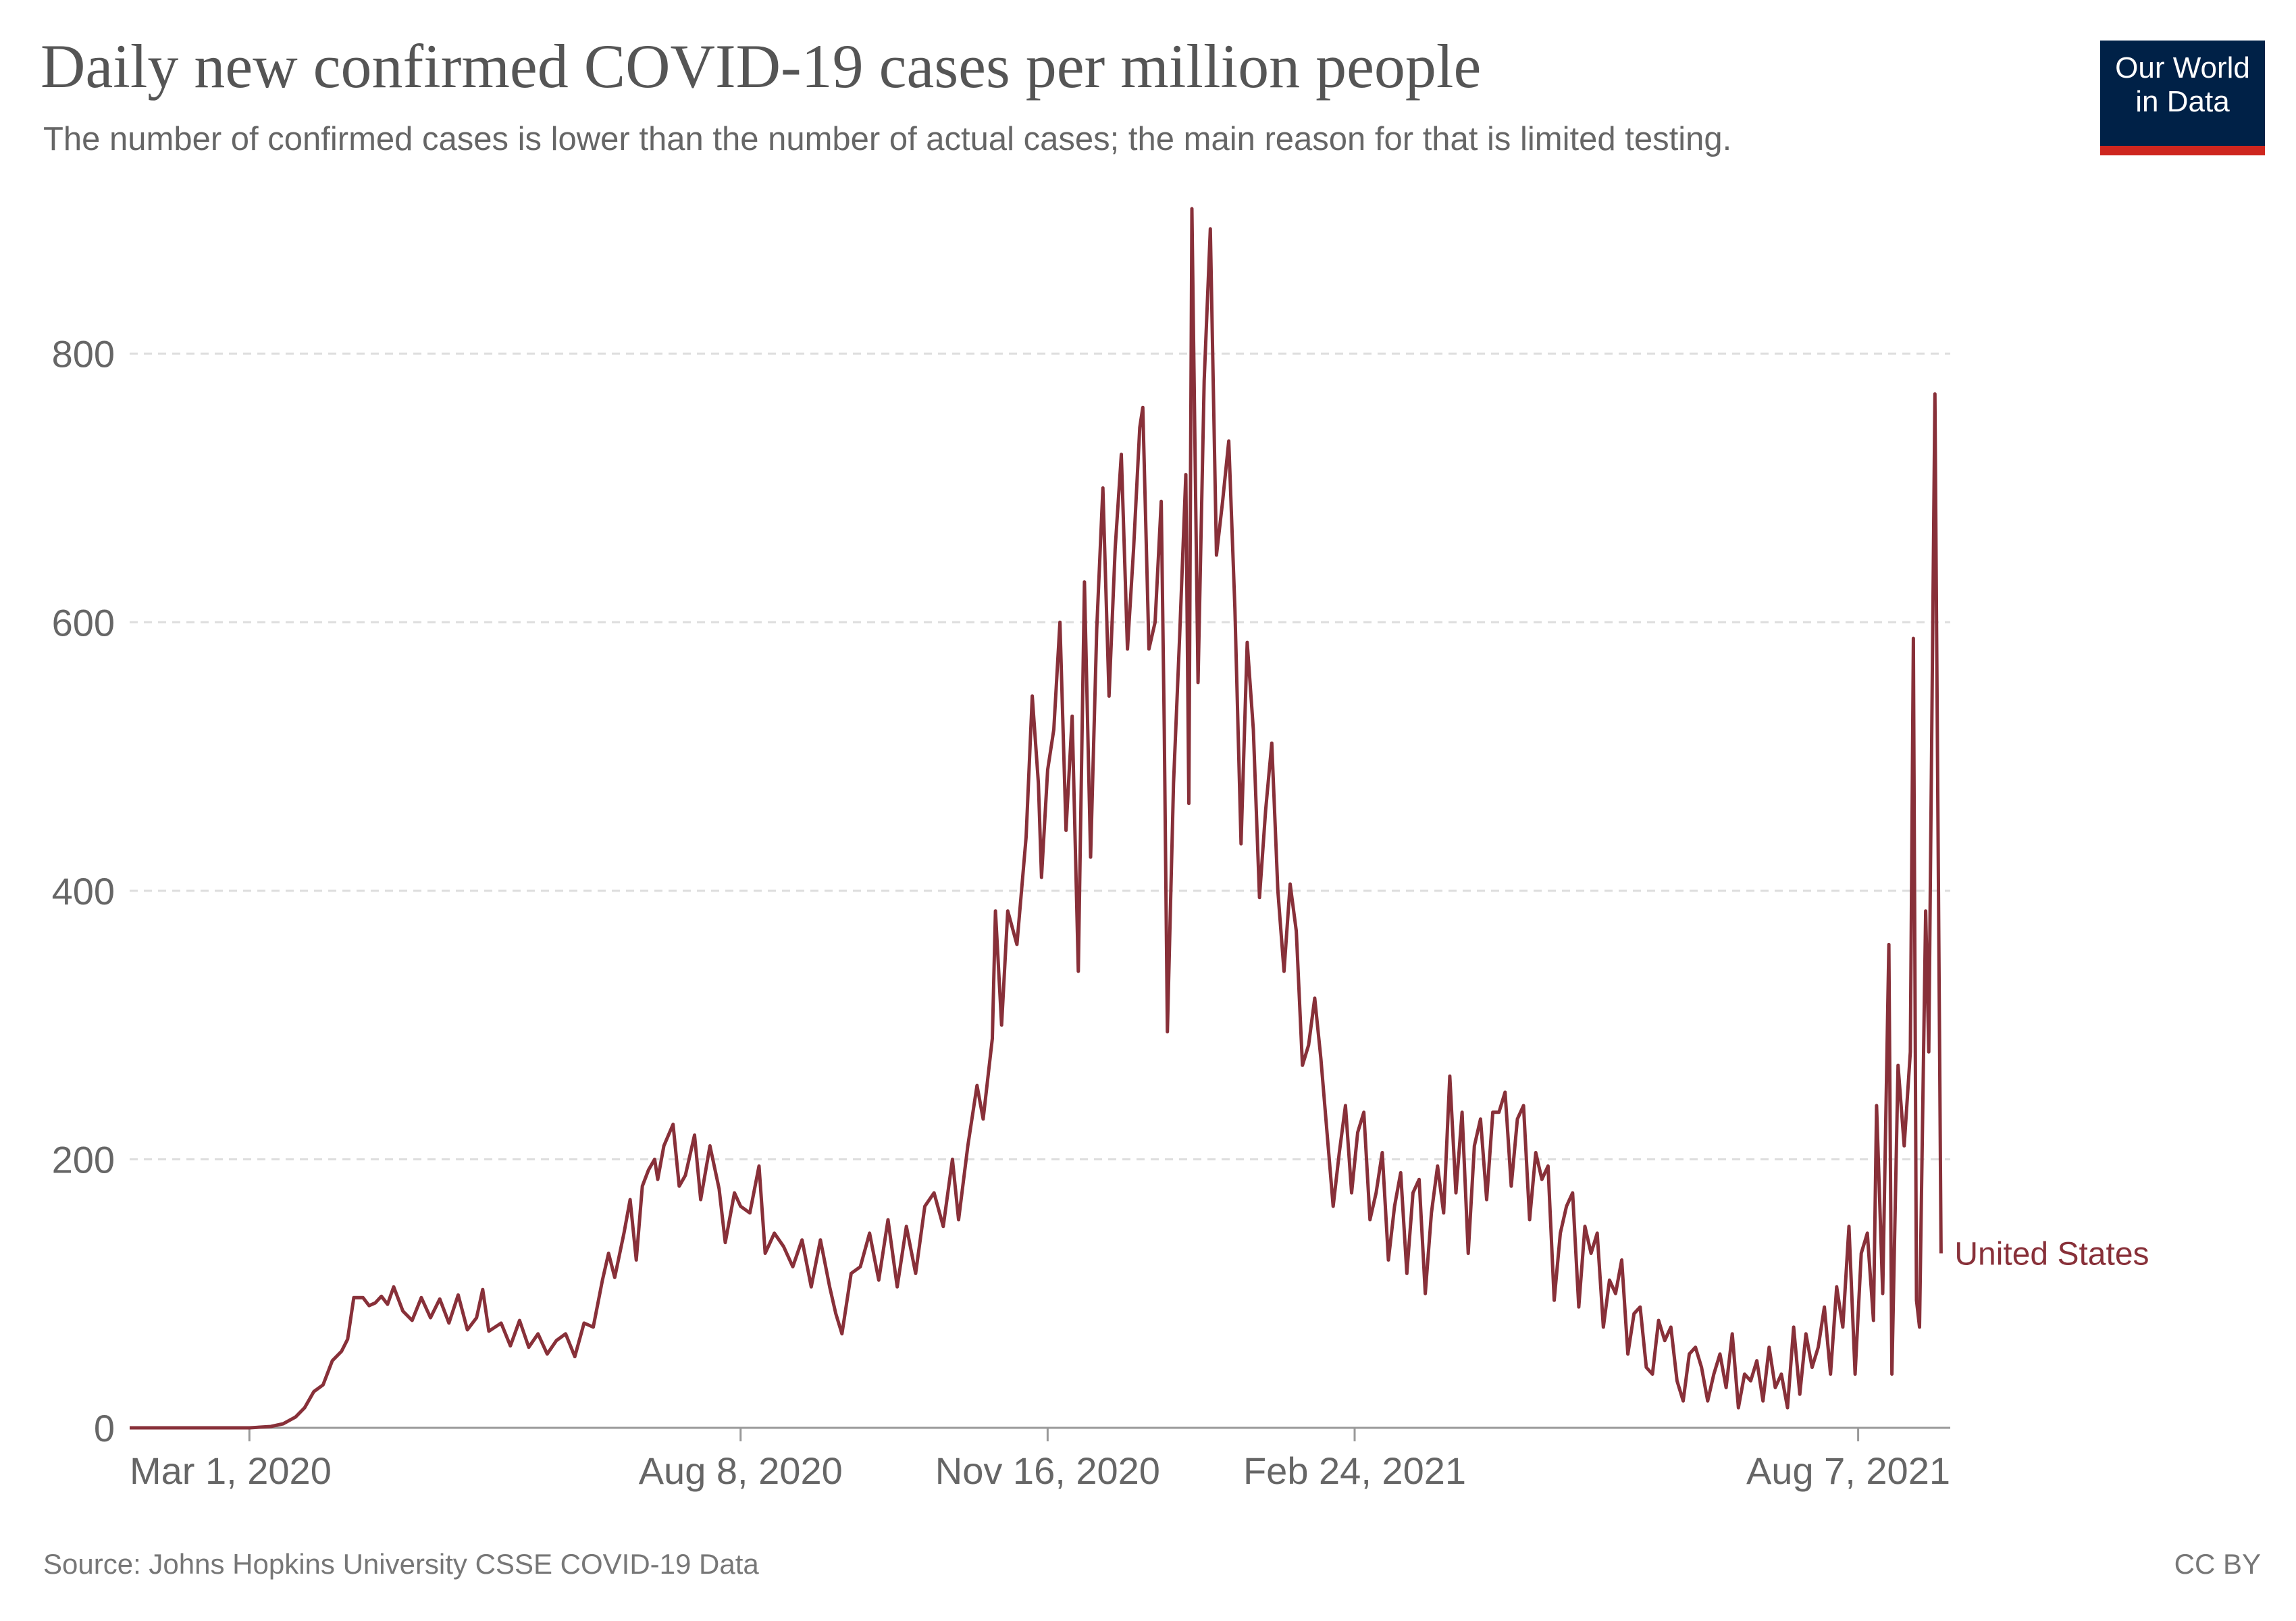 This screenshot has width=2296, height=1621. Describe the element at coordinates (2217, 1564) in the screenshot. I see `license-link: CC BY` at that location.